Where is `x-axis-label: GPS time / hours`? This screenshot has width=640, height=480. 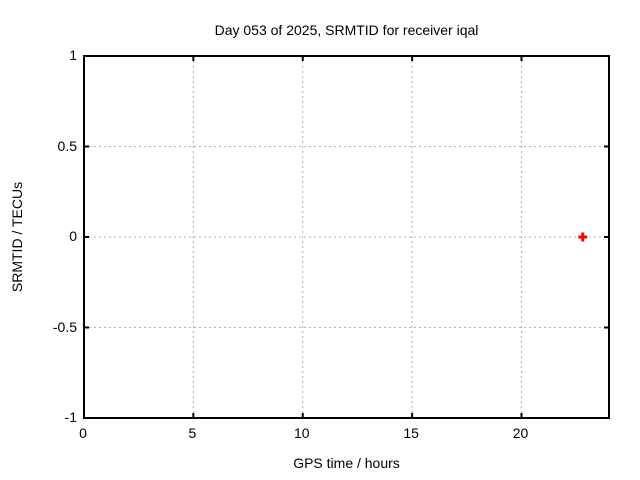
x-axis-label: GPS time / hours is located at coordinates (346, 463).